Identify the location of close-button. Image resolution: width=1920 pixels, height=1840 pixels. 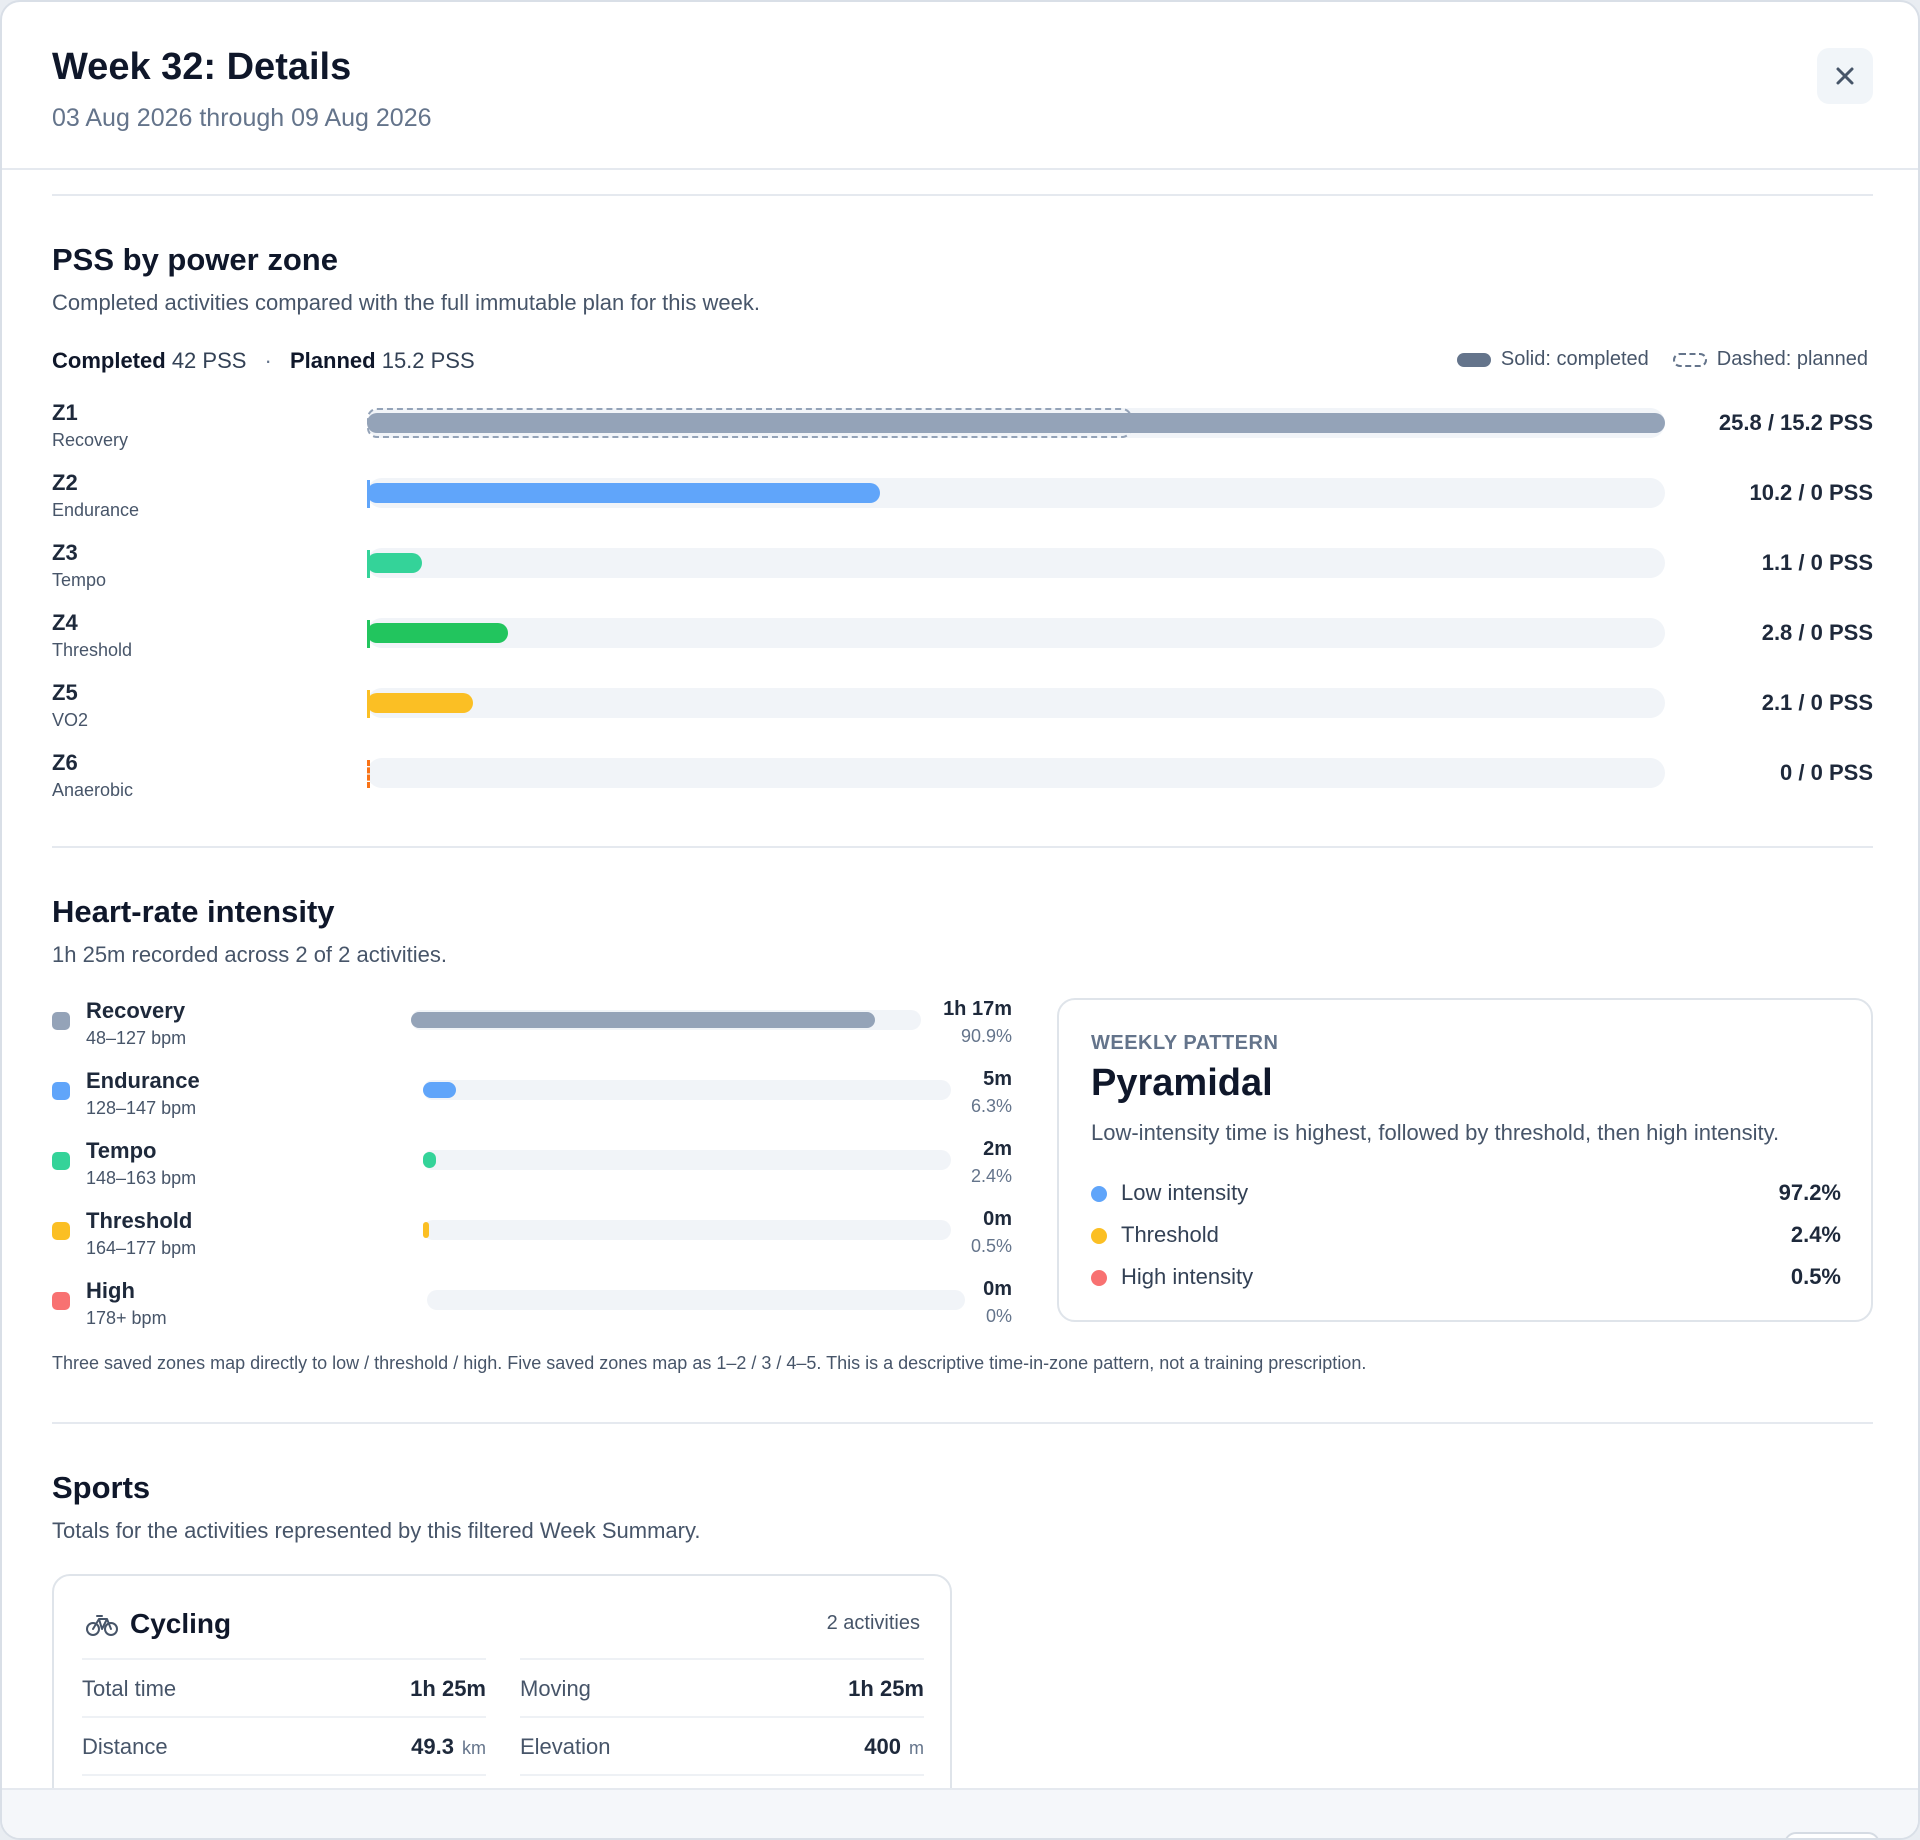
(1845, 76).